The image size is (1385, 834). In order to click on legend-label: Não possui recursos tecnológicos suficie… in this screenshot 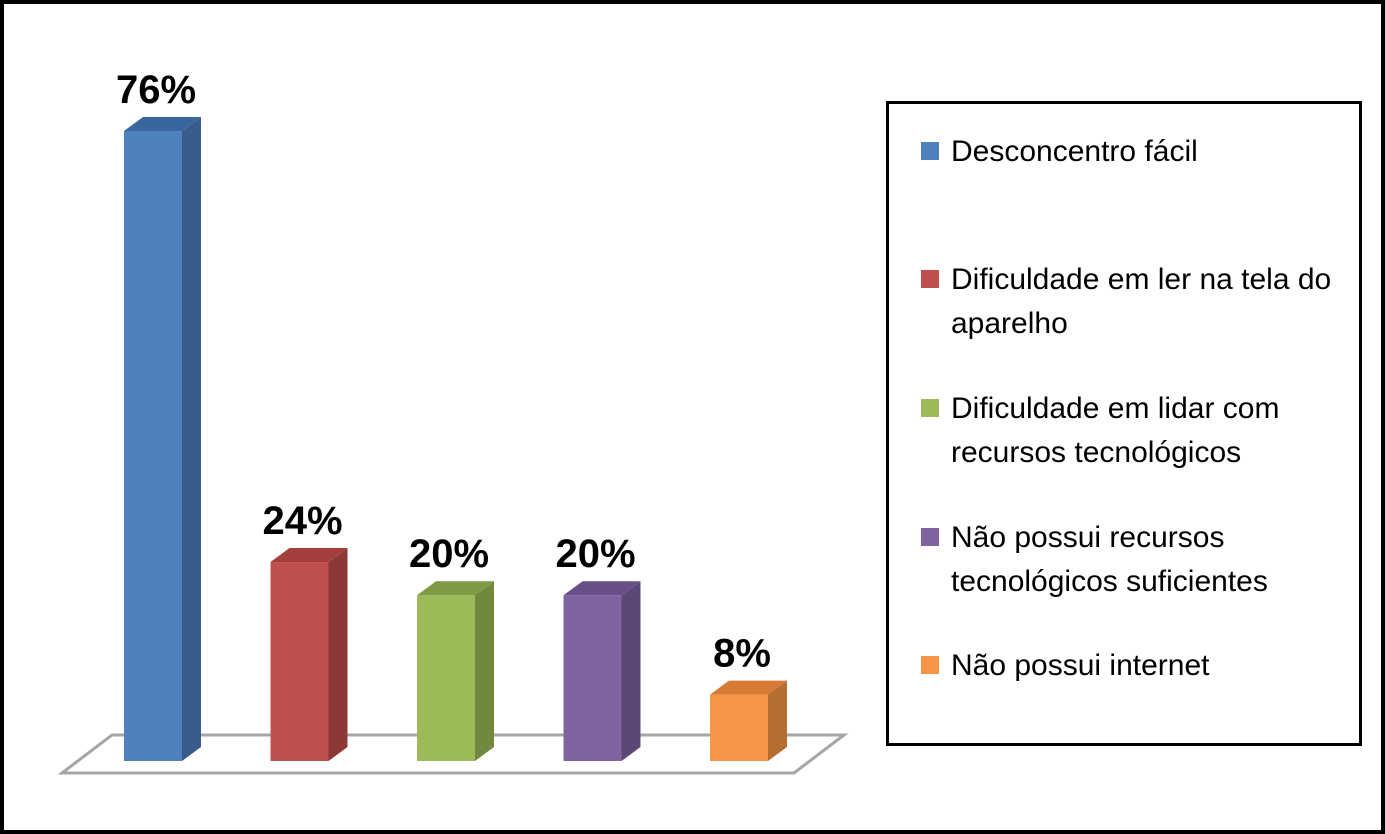, I will do `click(1109, 559)`.